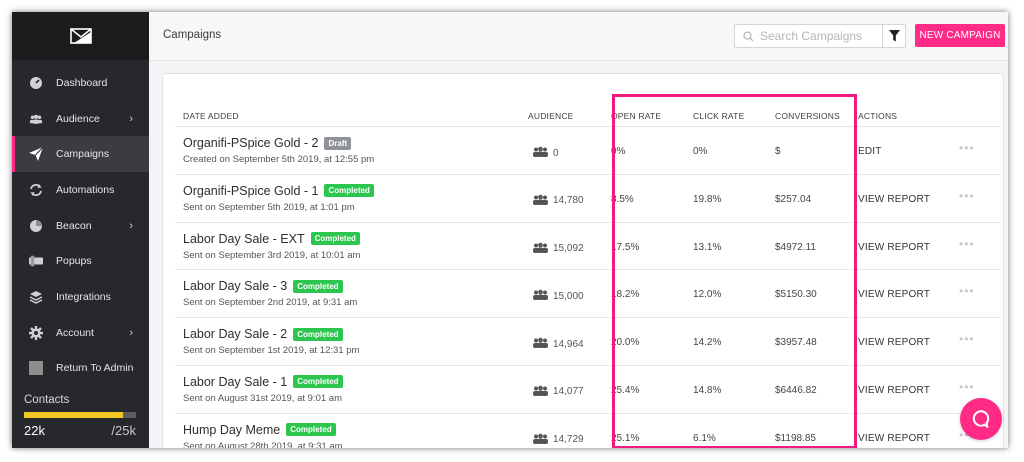 This screenshot has width=1024, height=462. Describe the element at coordinates (235, 334) in the screenshot. I see `campaign-name: Labor Day Sale - 2` at that location.